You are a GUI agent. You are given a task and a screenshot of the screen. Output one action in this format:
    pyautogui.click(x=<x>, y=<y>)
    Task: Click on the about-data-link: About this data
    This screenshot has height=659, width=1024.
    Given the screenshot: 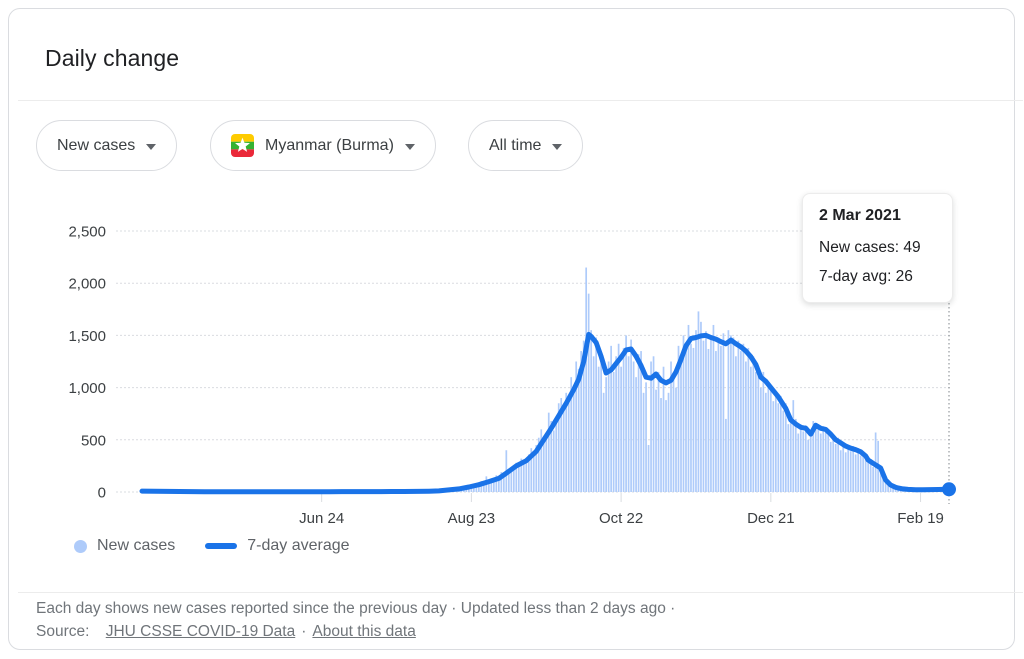 What is the action you would take?
    pyautogui.click(x=364, y=631)
    